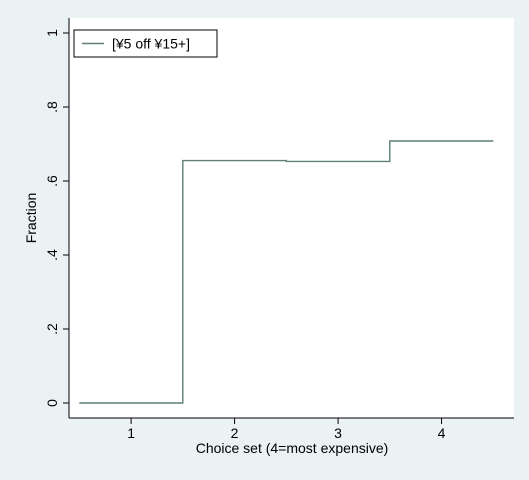 The image size is (529, 480). Describe the element at coordinates (31, 218) in the screenshot. I see `y-axis-label: Fraction` at that location.